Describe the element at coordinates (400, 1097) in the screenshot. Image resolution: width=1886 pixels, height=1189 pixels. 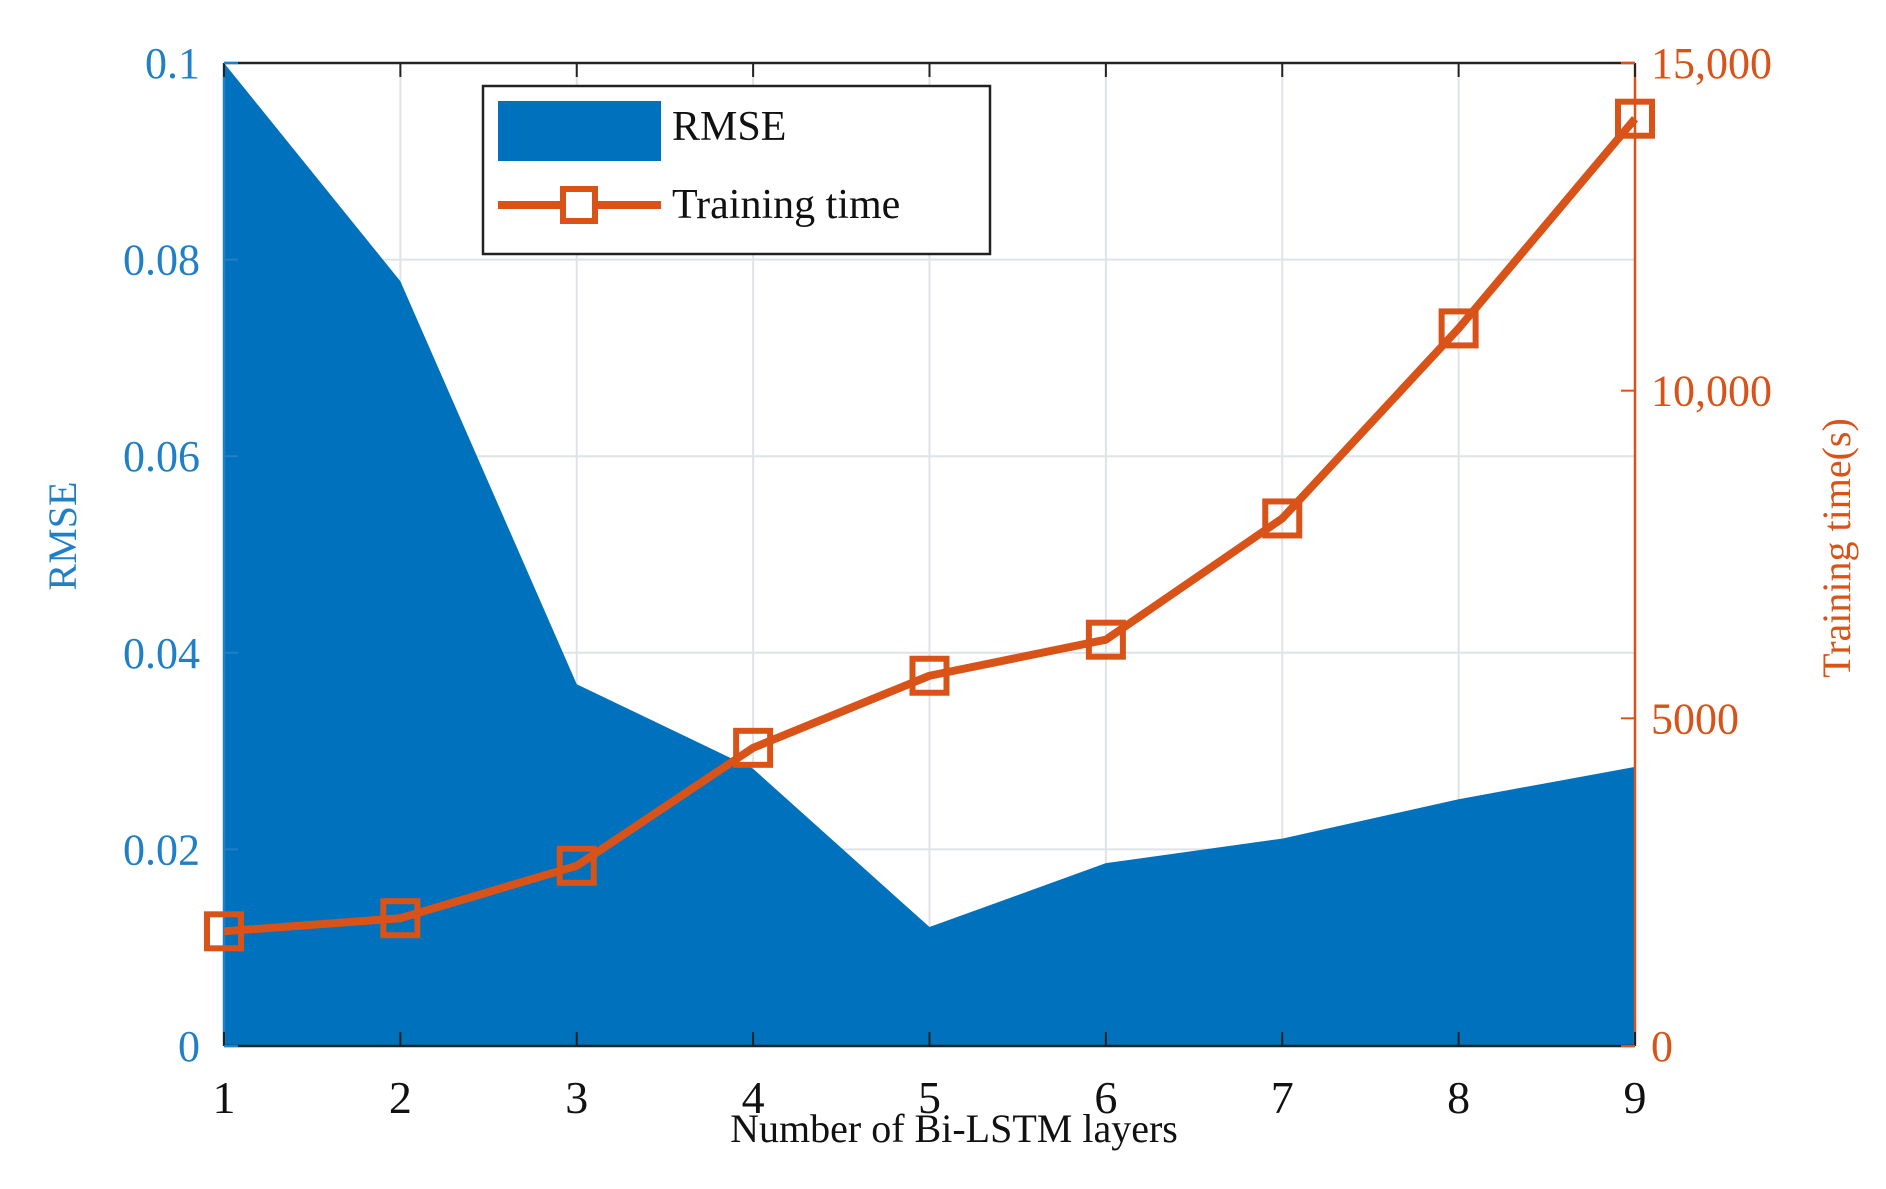
I see `x-tick-label-2: 2` at that location.